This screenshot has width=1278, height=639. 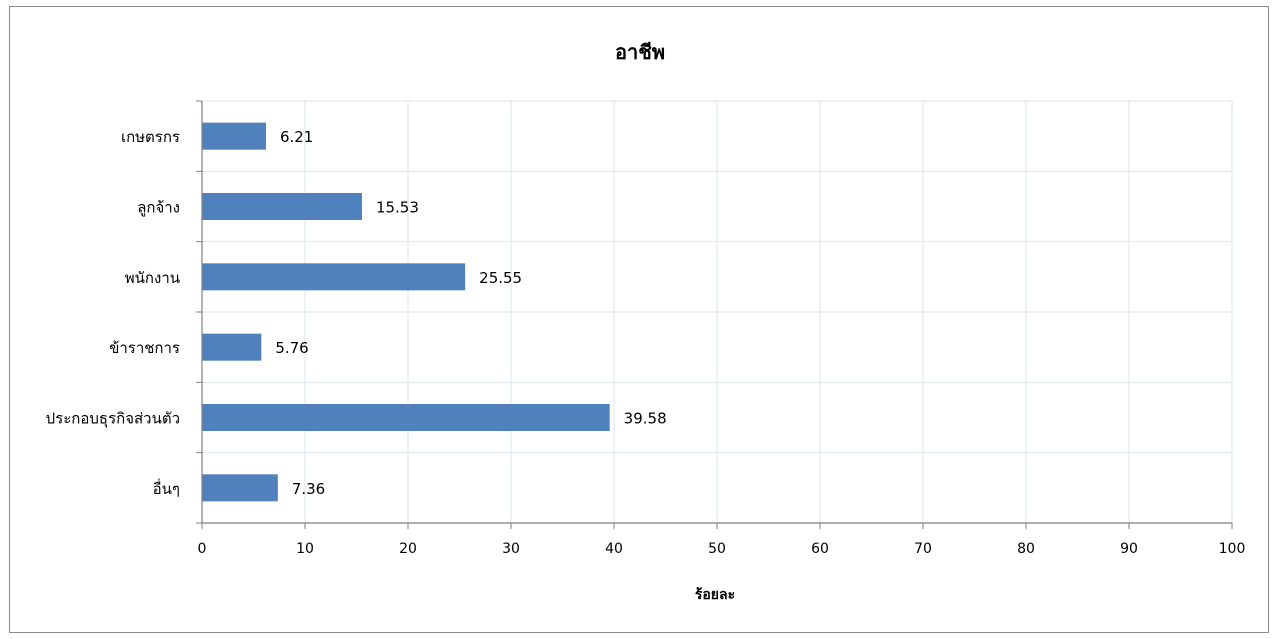 What do you see at coordinates (1232, 549) in the screenshot?
I see `x-tick-label: 100` at bounding box center [1232, 549].